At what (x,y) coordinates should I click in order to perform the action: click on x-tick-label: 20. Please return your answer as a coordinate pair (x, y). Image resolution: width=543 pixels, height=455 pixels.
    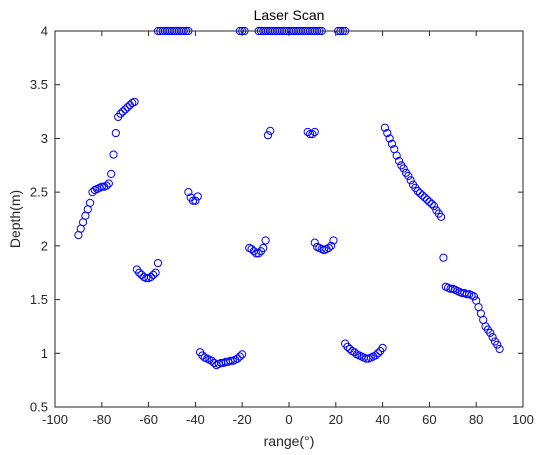
    Looking at the image, I should click on (336, 419).